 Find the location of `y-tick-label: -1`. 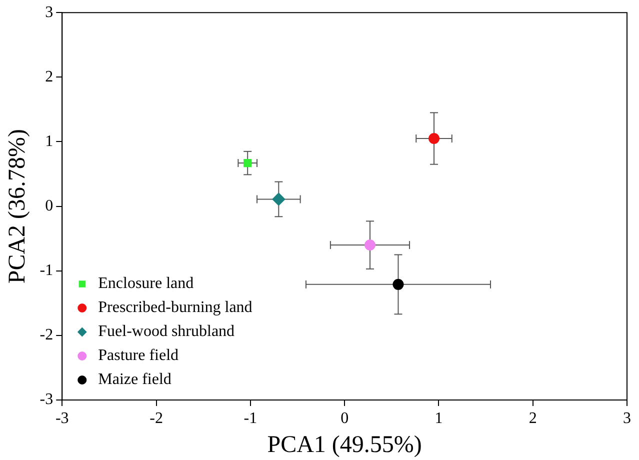

y-tick-label: -1 is located at coordinates (47, 271).